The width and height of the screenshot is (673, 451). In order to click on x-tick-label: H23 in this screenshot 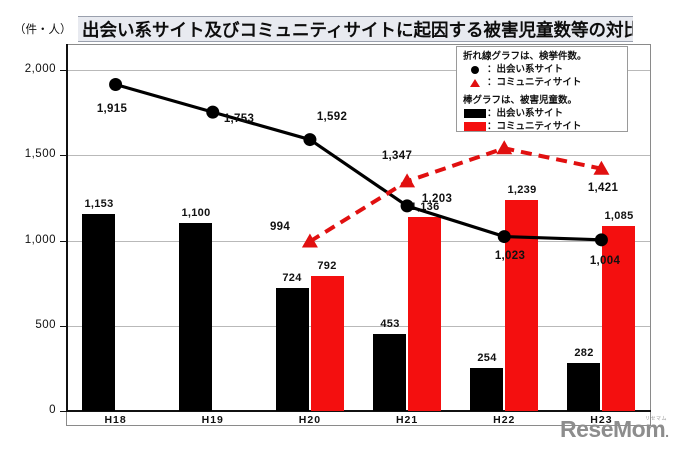, I will do `click(601, 420)`.